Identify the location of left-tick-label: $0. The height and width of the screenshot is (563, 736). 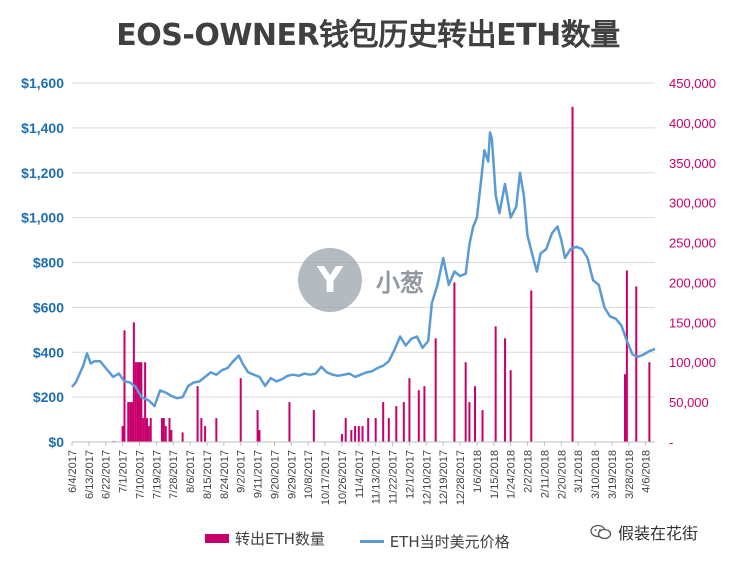
(56, 442).